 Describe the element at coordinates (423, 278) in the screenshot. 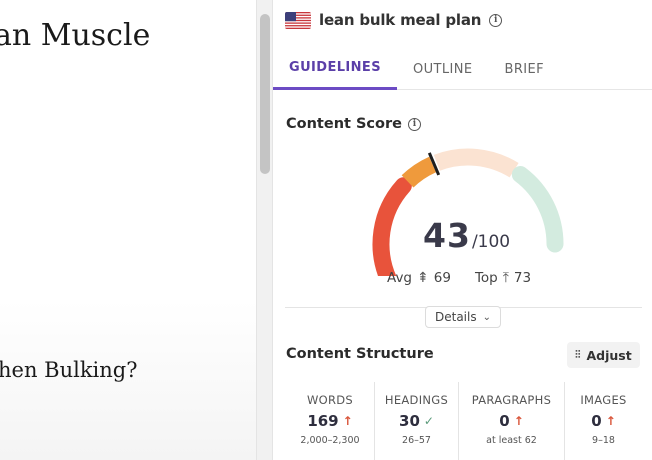

I see `avg-marker-icon: ⇞` at that location.